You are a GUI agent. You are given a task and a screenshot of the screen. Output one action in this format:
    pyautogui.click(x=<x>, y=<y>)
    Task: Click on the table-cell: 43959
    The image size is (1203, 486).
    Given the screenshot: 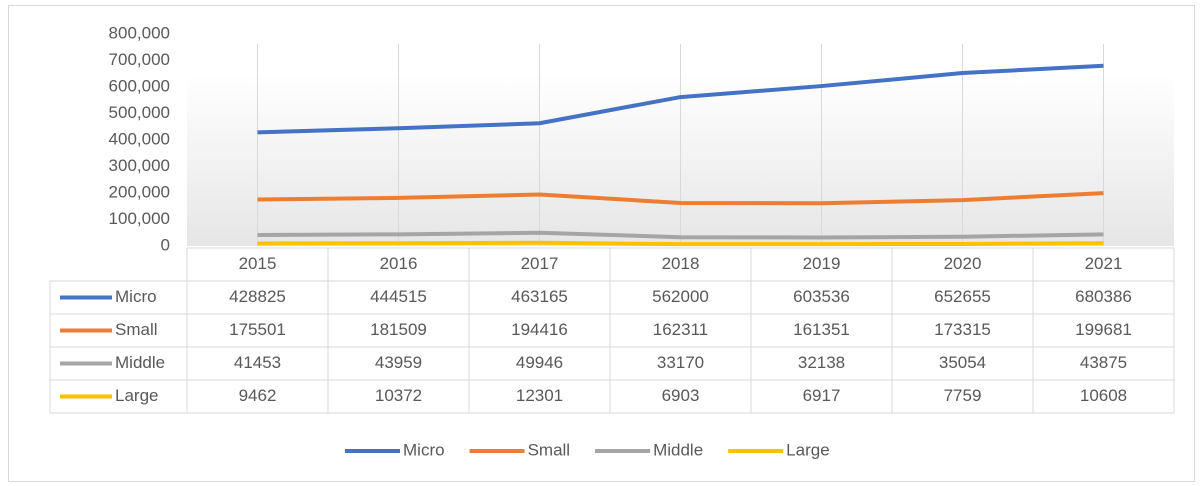 What is the action you would take?
    pyautogui.click(x=398, y=362)
    